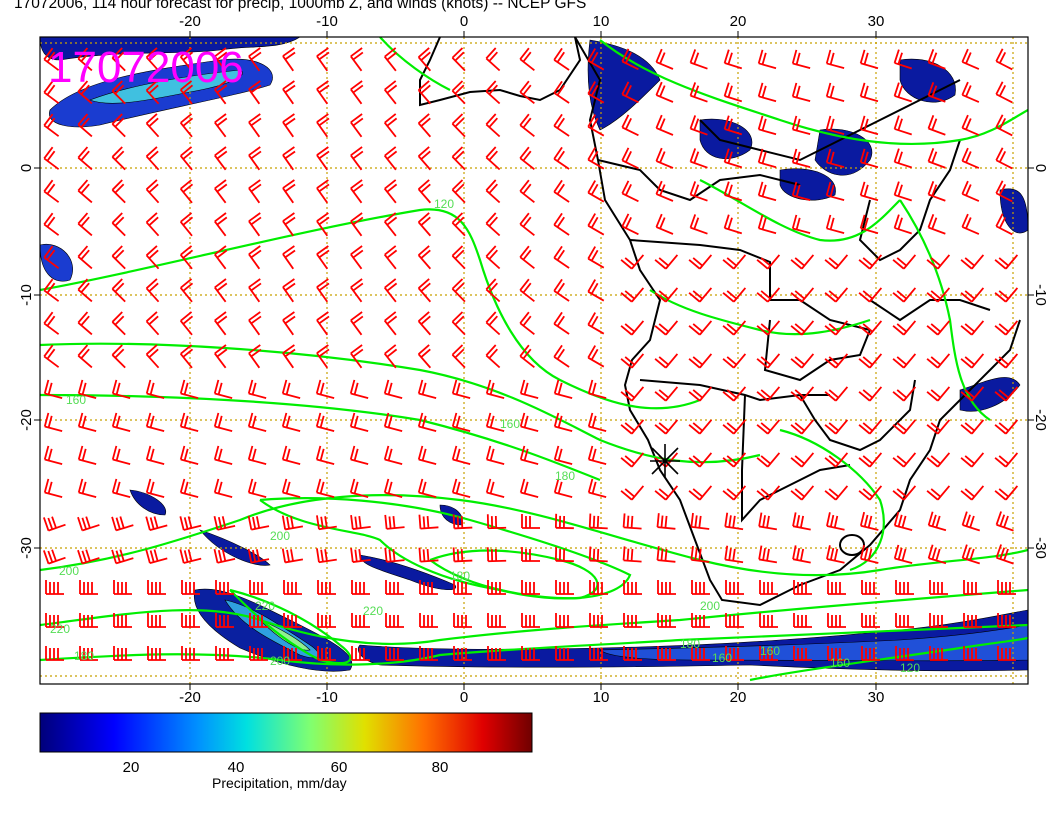 The image size is (1056, 816). What do you see at coordinates (840, 663) in the screenshot?
I see `contour-label: 160` at bounding box center [840, 663].